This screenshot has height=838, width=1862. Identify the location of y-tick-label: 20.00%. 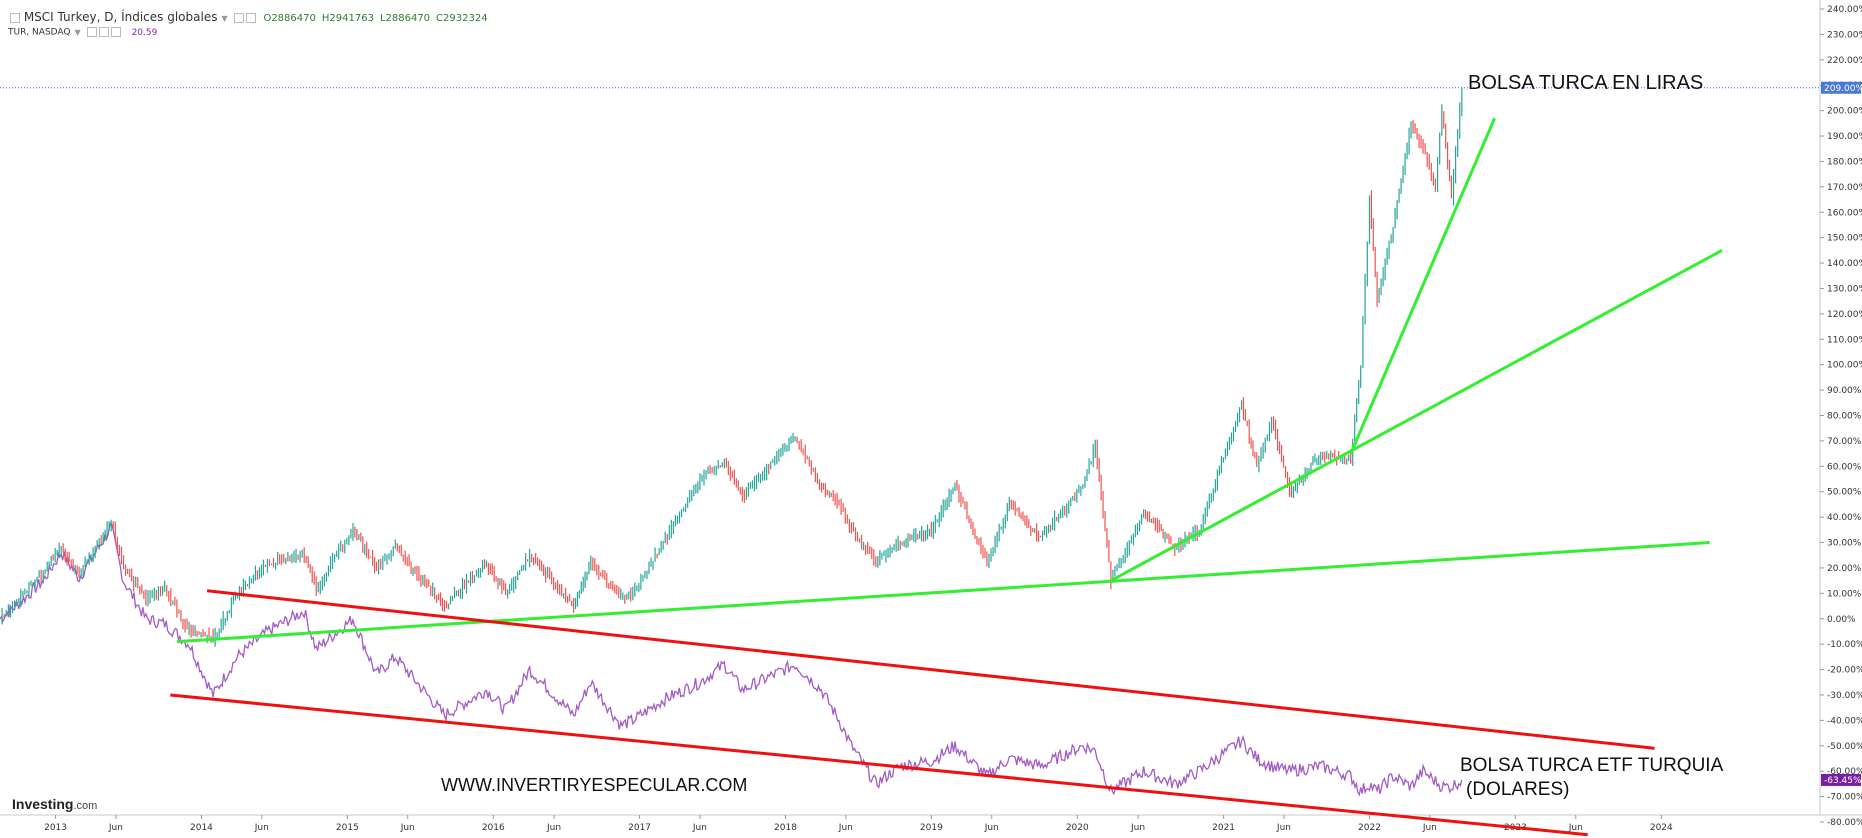
(1844, 569).